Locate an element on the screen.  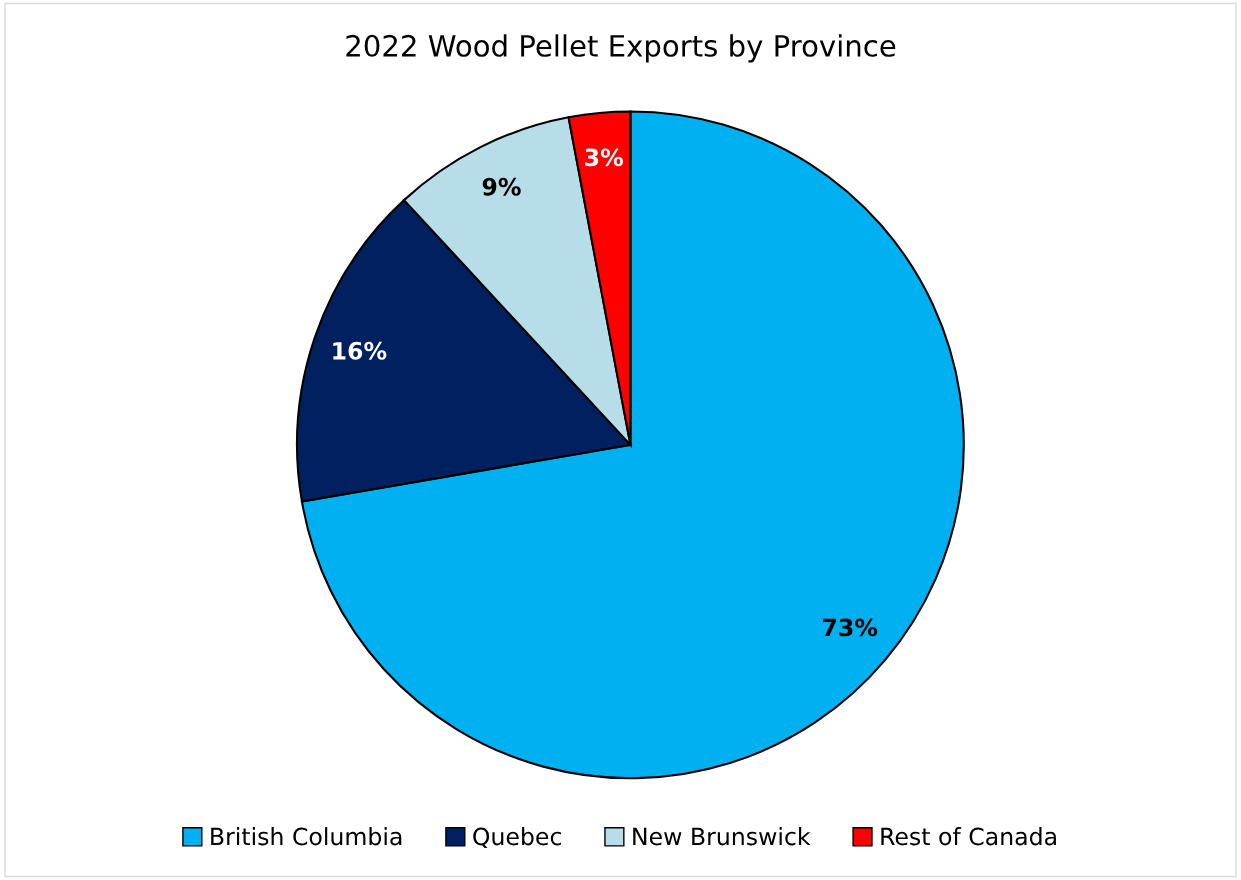
legend-label: Quebec is located at coordinates (517, 838).